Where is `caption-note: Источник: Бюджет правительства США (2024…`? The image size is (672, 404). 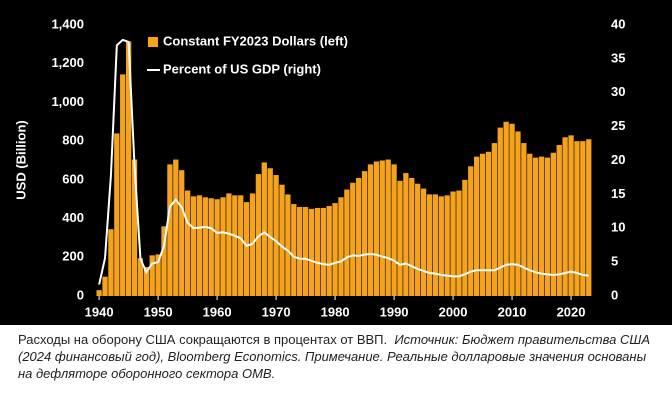
caption-note: Источник: Бюджет правительства США (2024… is located at coordinates (334, 356).